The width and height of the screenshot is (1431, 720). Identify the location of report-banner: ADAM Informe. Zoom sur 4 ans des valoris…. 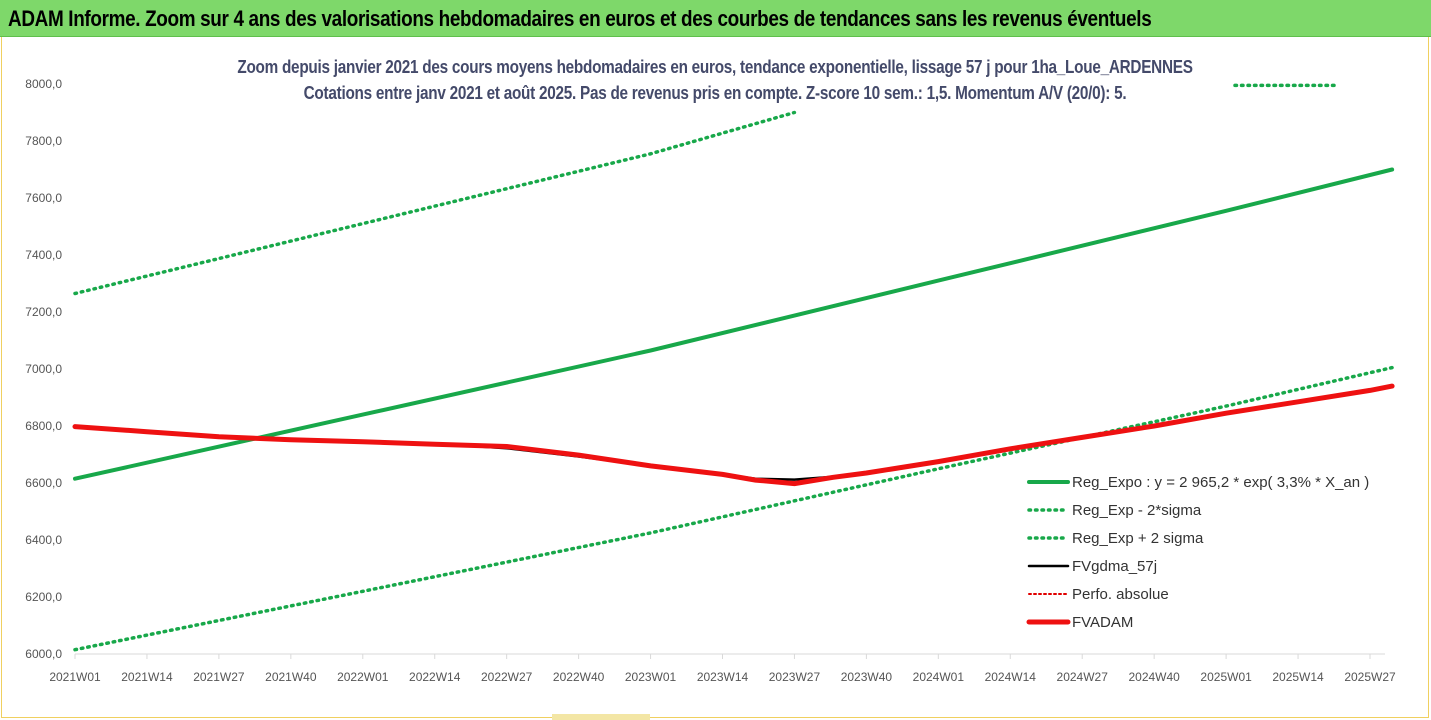
(715, 18).